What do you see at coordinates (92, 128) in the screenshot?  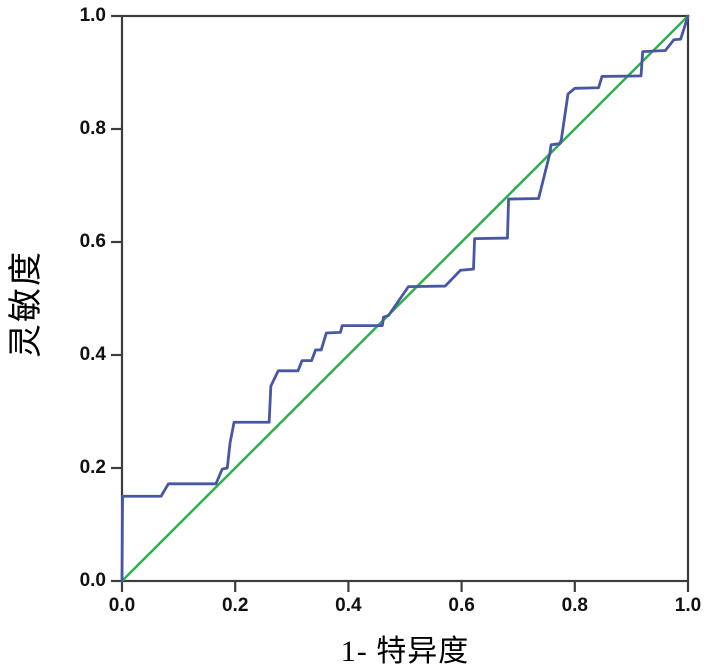 I see `y-tick-label: 0.8` at bounding box center [92, 128].